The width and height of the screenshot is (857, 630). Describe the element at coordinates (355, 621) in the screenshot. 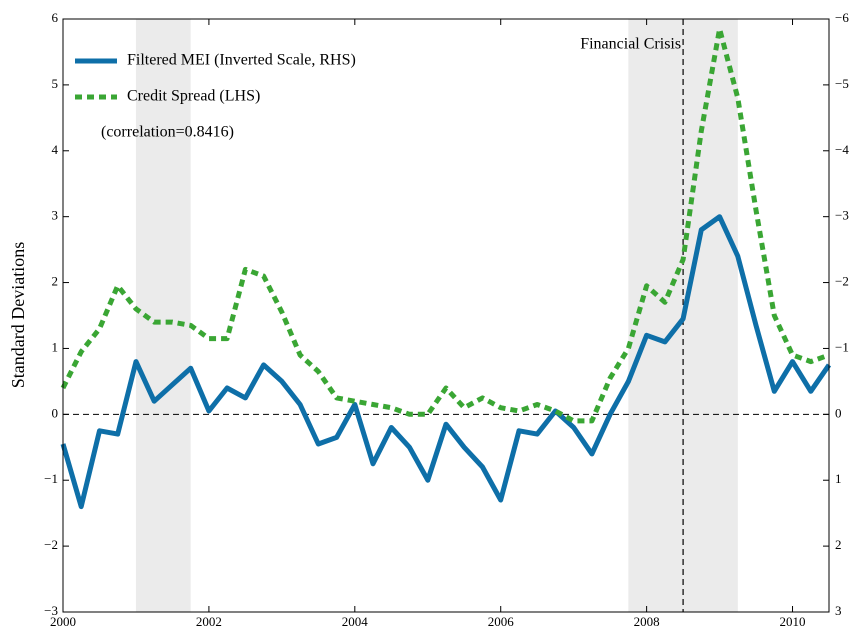

I see `x-tick-label: 2004` at that location.